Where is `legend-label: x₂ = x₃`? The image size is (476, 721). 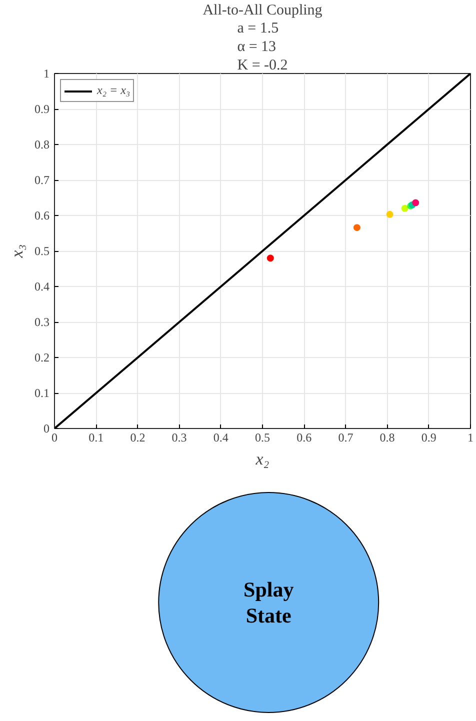
legend-label: x₂ = x₃ is located at coordinates (113, 90).